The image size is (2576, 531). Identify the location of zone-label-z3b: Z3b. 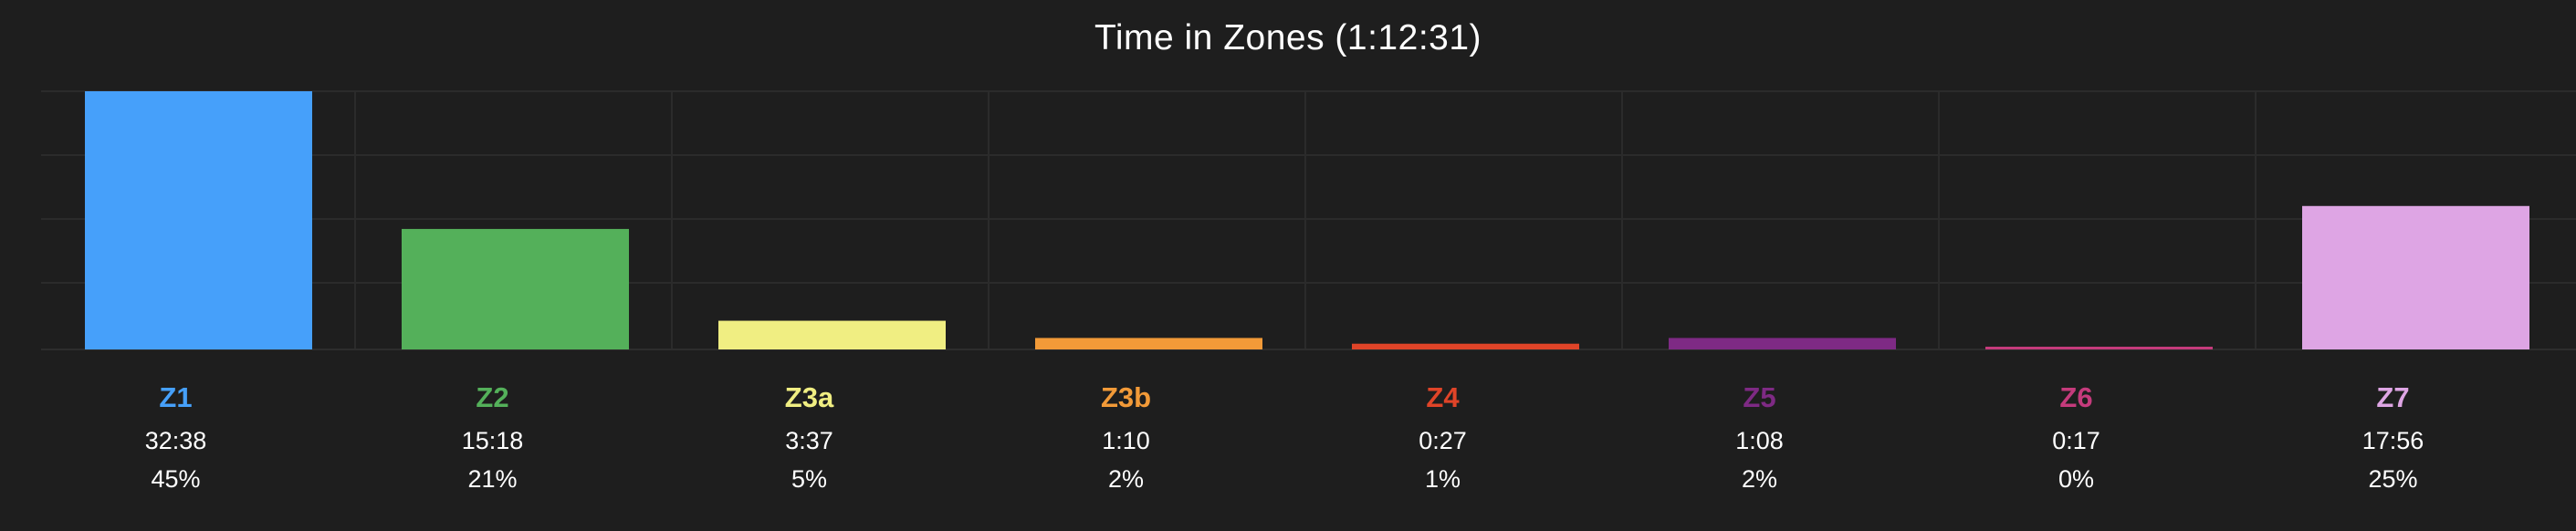
(1126, 397).